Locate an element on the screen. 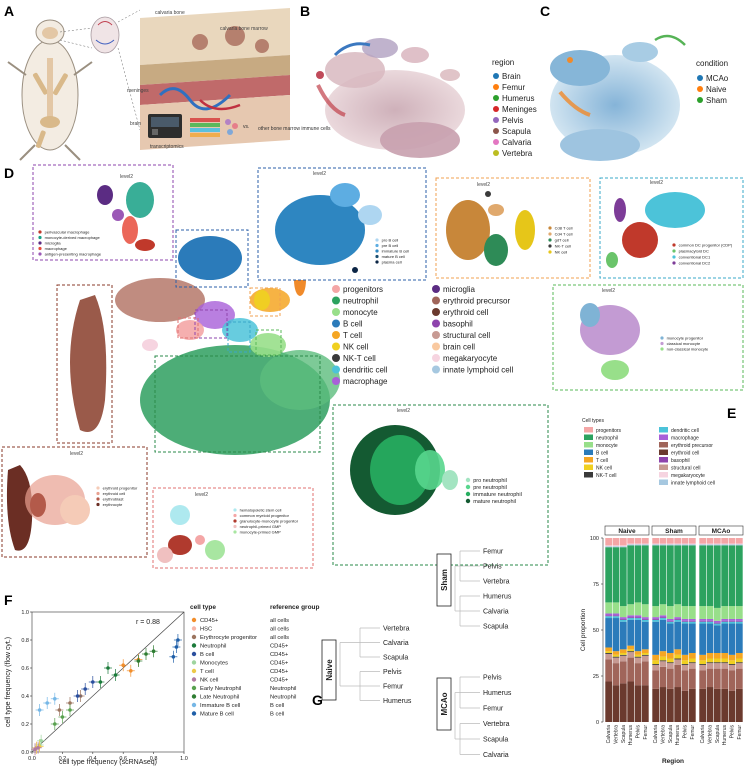  legend-e-item: structural cell is located at coordinates (685, 469).